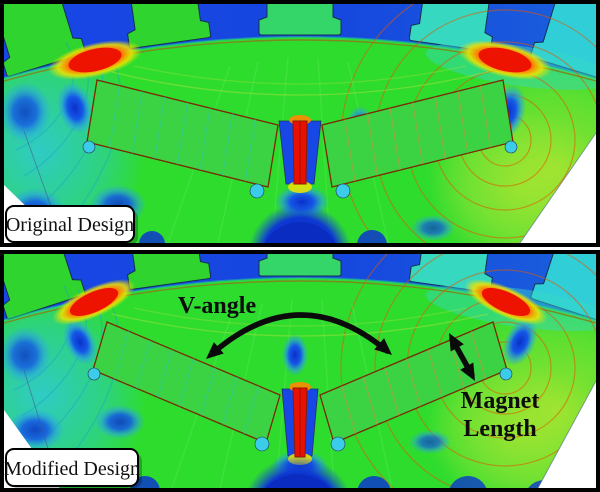 The height and width of the screenshot is (492, 600). Describe the element at coordinates (300, 154) in the screenshot. I see `center-post-original` at that location.